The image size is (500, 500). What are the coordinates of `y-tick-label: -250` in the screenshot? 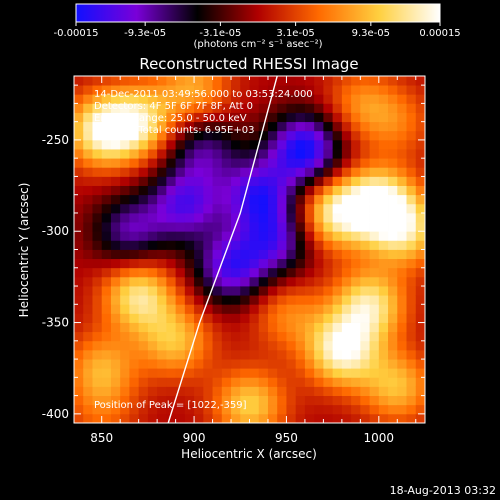 It's located at (55, 140).